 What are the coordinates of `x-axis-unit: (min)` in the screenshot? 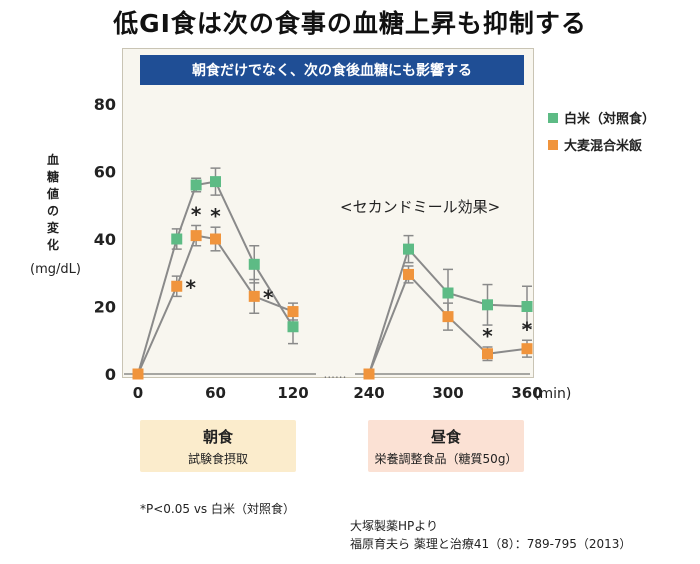 It's located at (552, 394).